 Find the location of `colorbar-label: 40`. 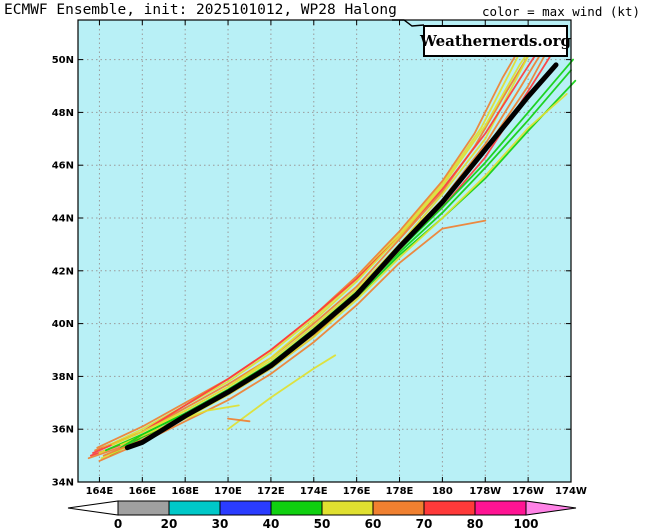

colorbar-label: 40 is located at coordinates (271, 524).